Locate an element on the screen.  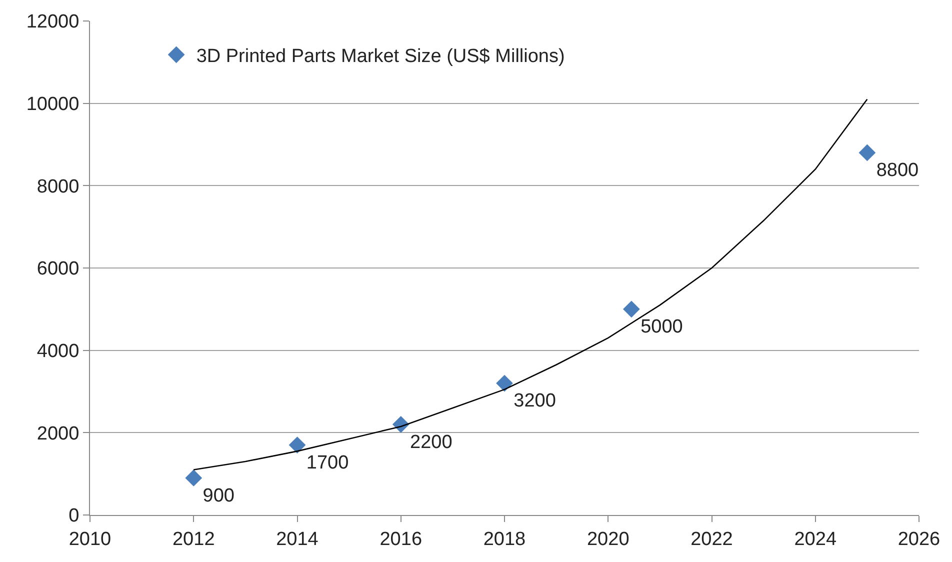
y-tick-label: 10000 is located at coordinates (53, 104).